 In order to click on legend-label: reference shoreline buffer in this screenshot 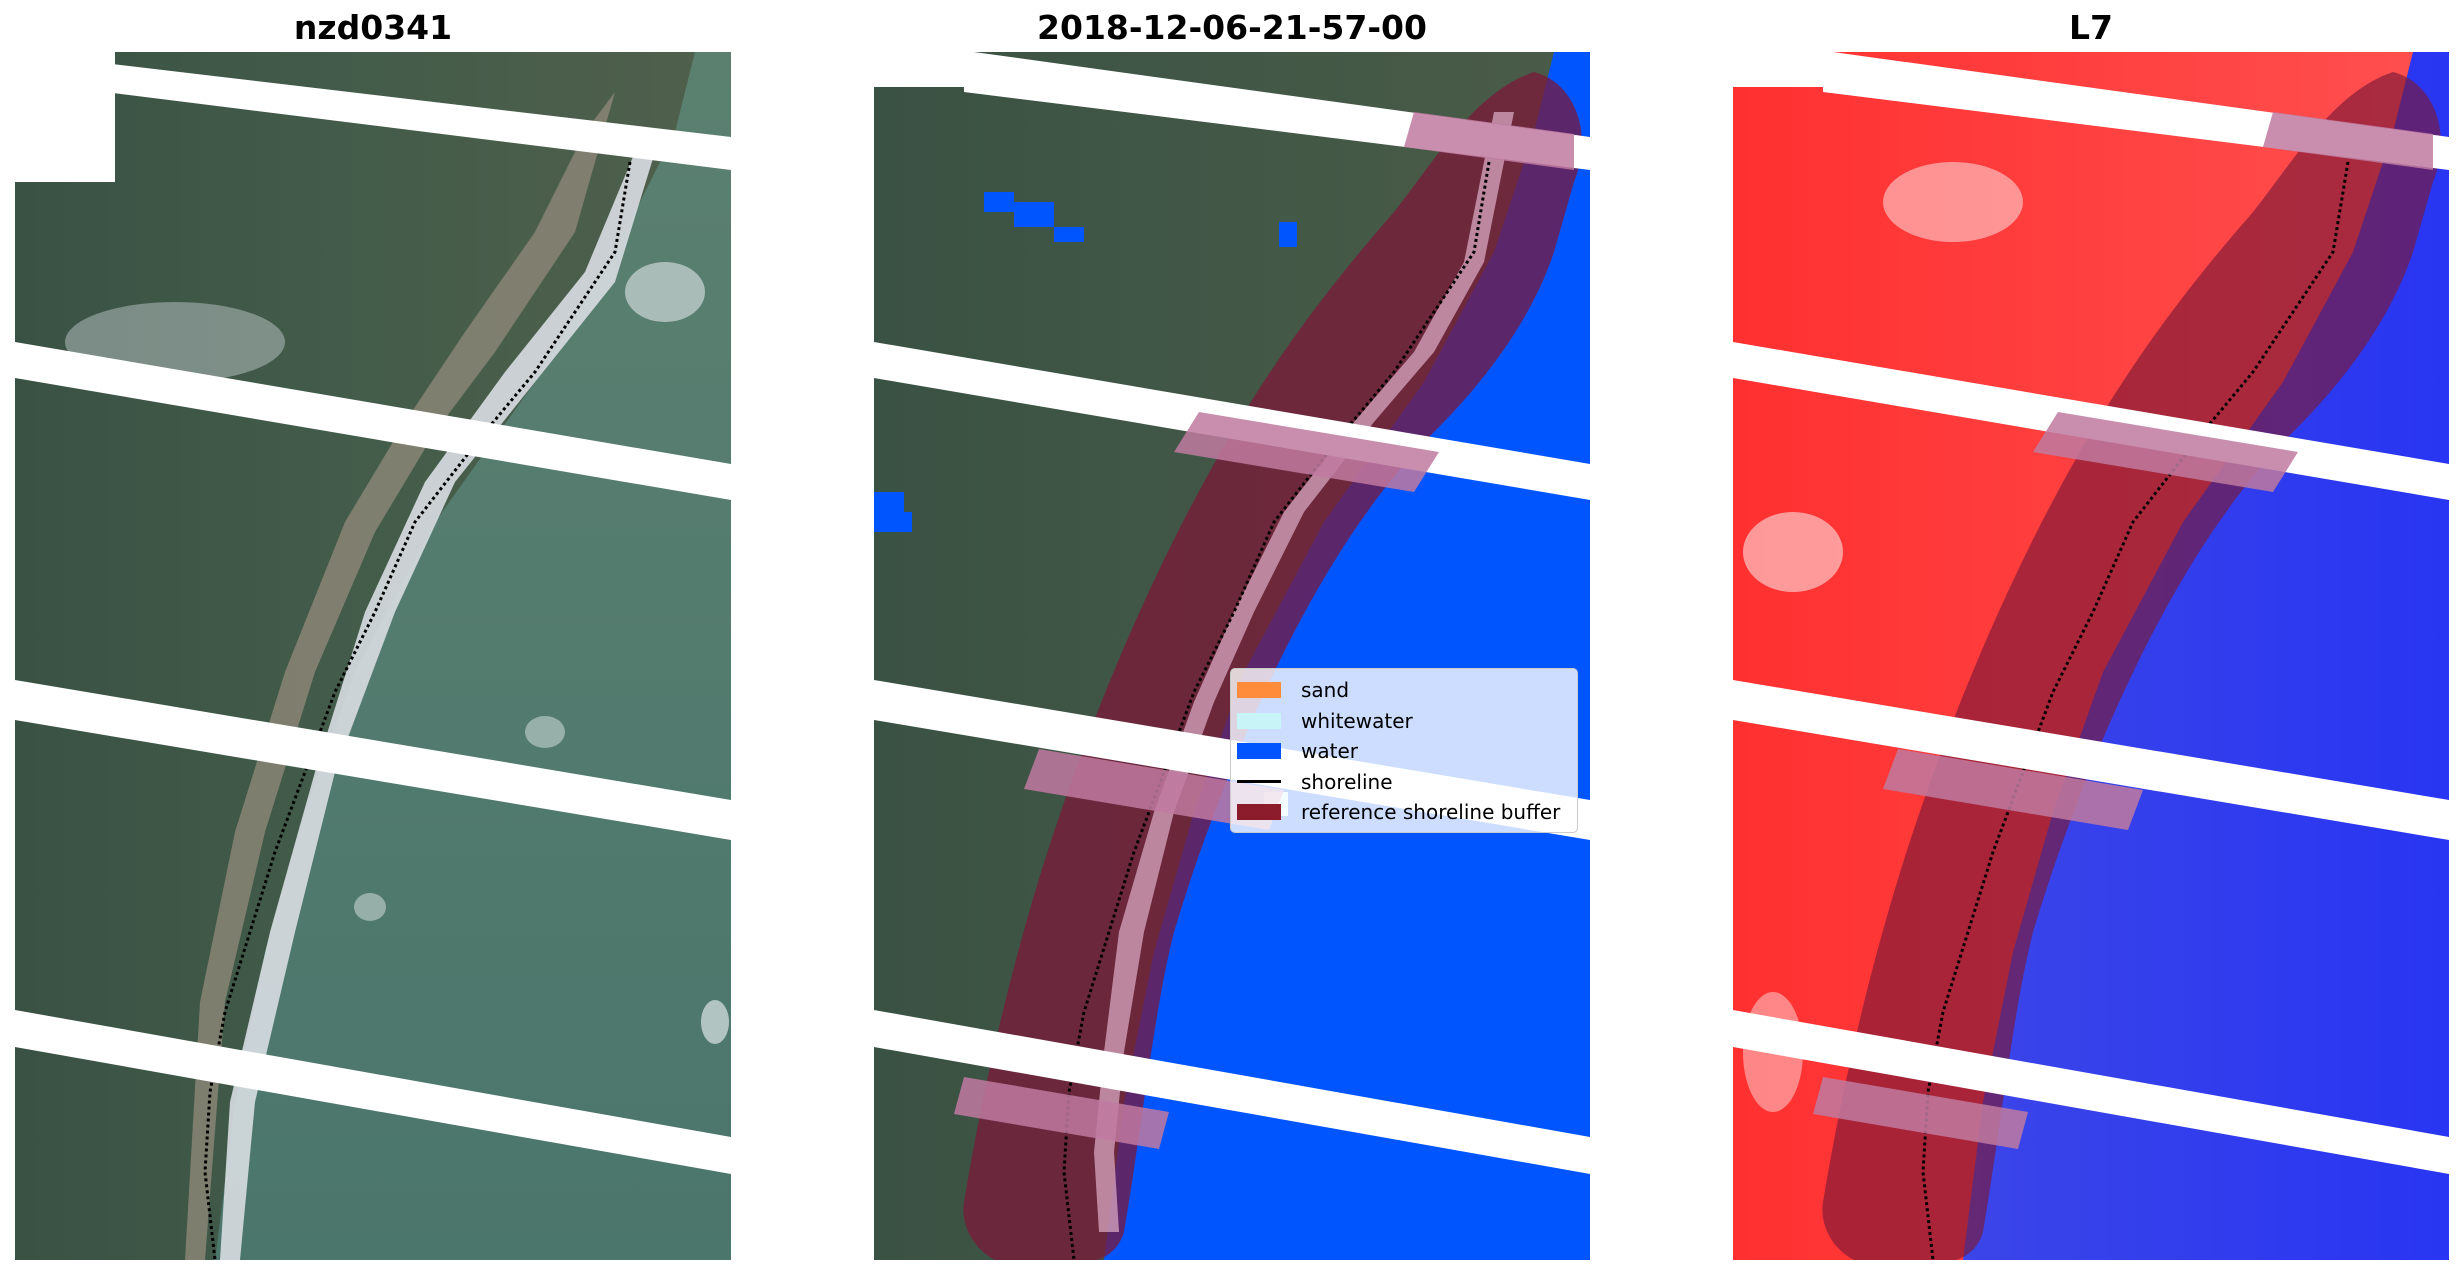, I will do `click(1431, 812)`.